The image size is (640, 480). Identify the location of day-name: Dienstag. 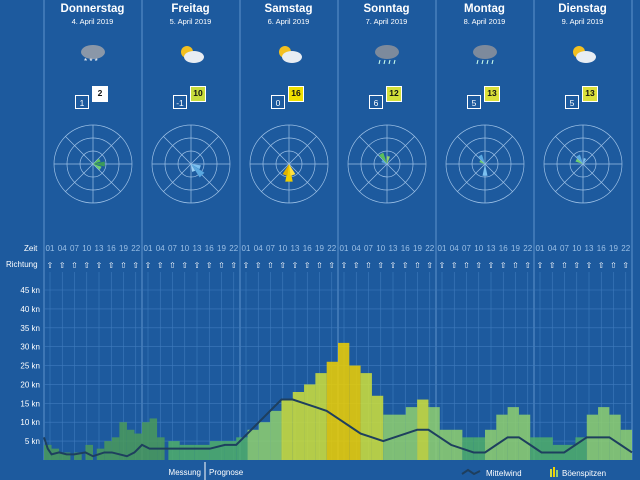
(582, 9).